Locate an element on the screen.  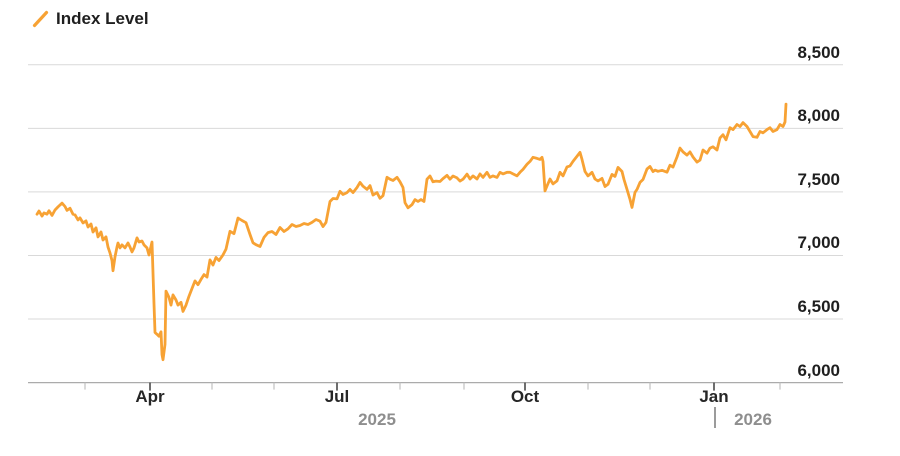
y-axis-label: 7,500 is located at coordinates (818, 179).